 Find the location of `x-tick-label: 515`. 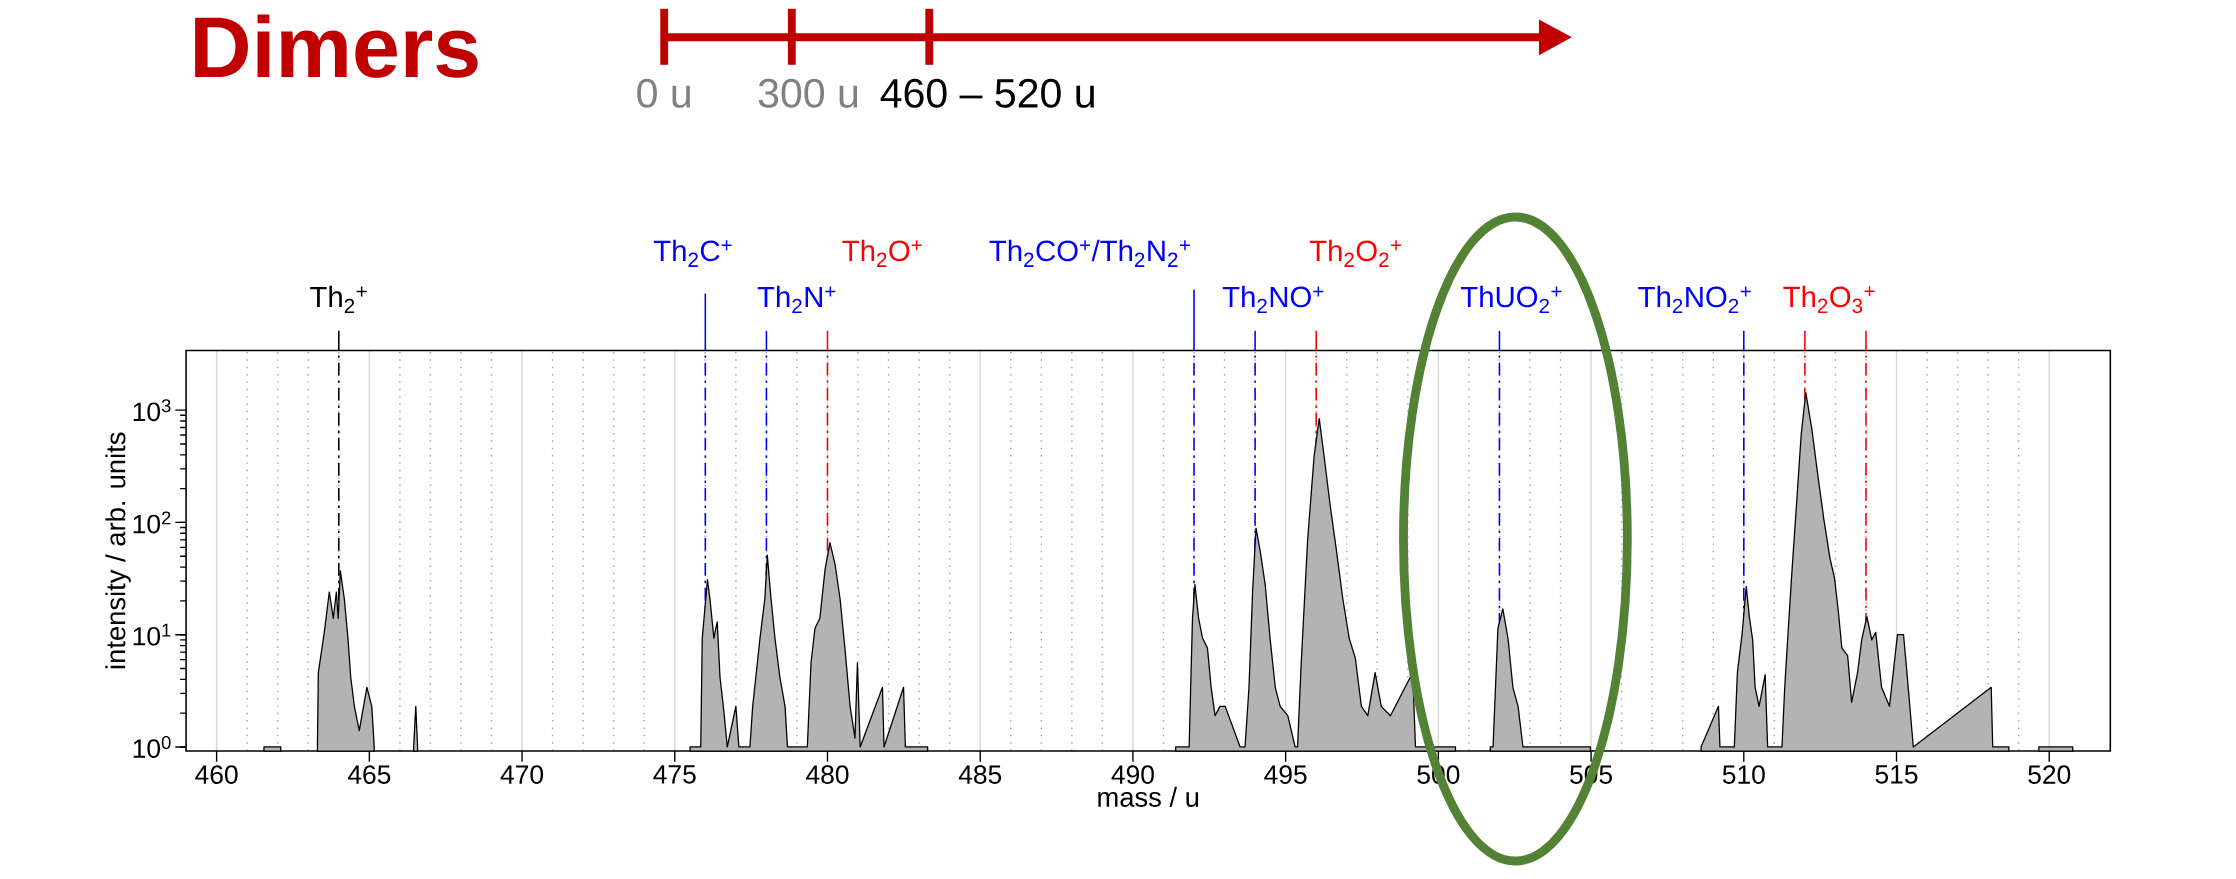

x-tick-label: 515 is located at coordinates (1896, 774).